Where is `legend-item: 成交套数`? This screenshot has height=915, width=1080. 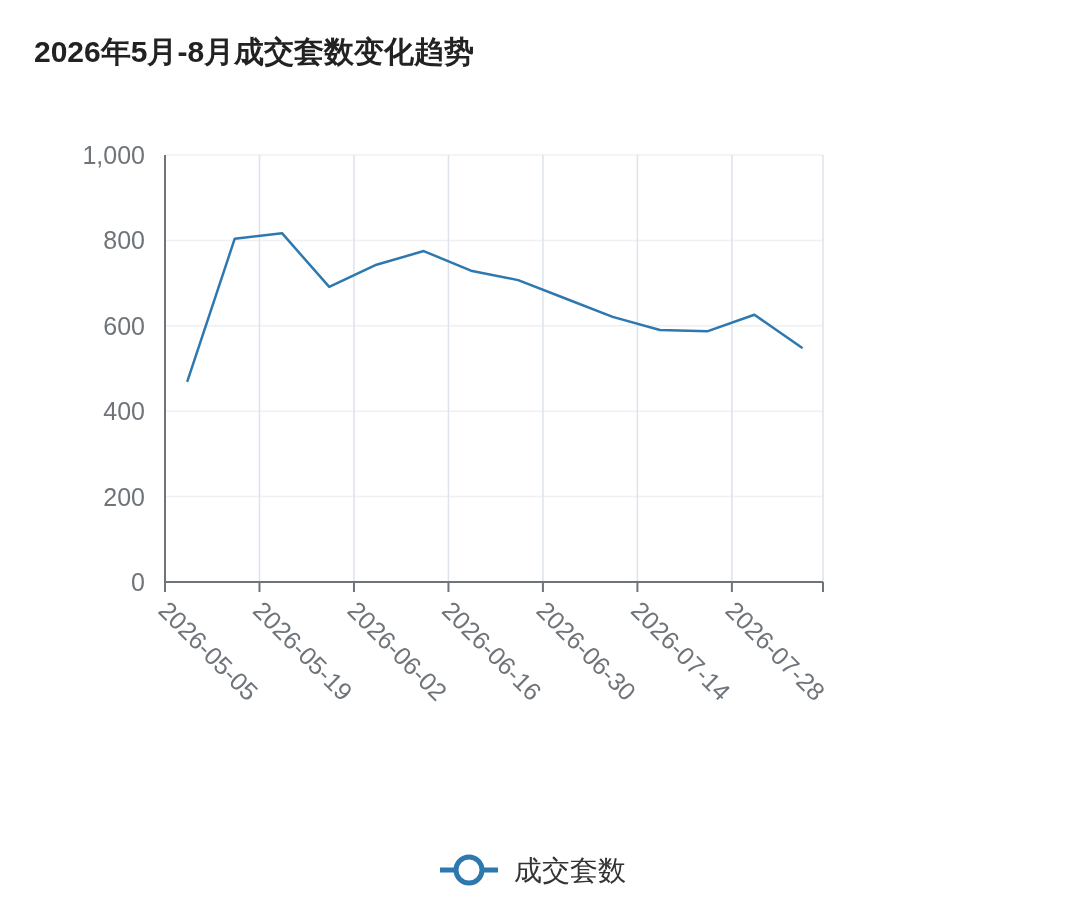
legend-item: 成交套数 is located at coordinates (533, 870).